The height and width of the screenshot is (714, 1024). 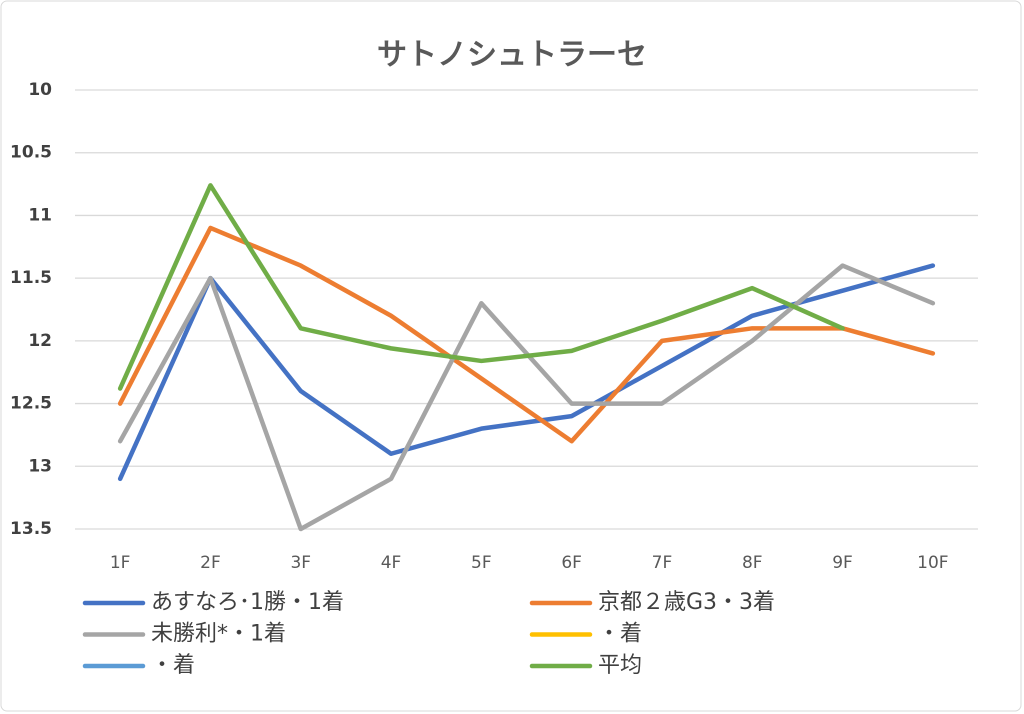 I want to click on x-tick-label: 3F, so click(x=300, y=563).